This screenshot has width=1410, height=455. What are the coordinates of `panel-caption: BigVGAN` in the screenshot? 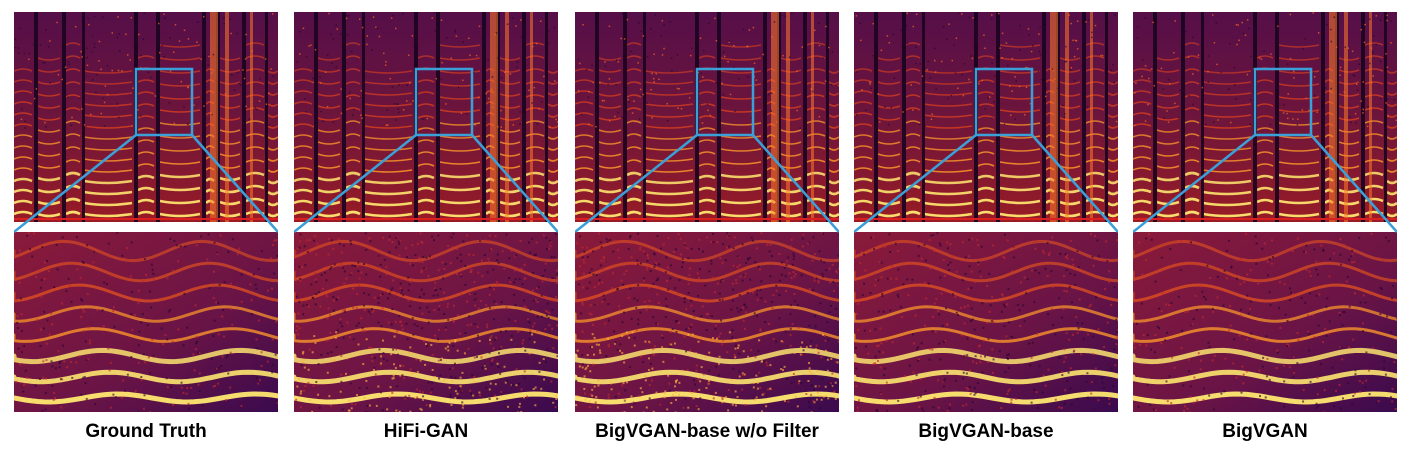 It's located at (1265, 431).